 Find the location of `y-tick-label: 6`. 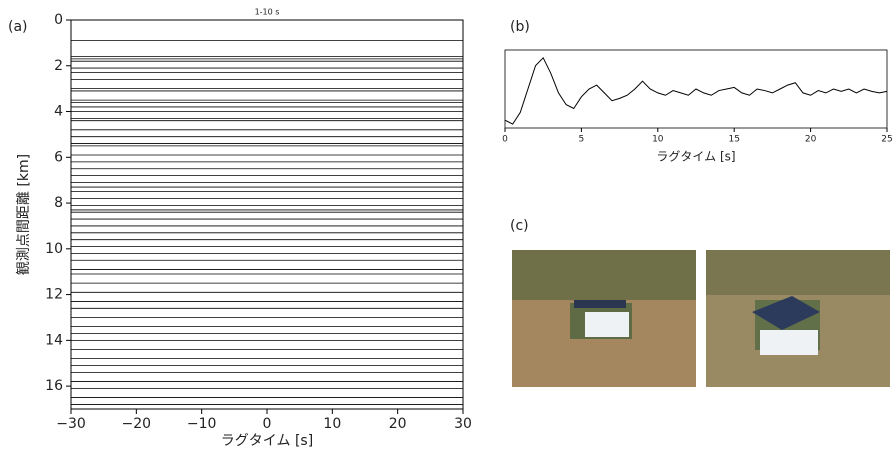

y-tick-label: 6 is located at coordinates (58, 157).